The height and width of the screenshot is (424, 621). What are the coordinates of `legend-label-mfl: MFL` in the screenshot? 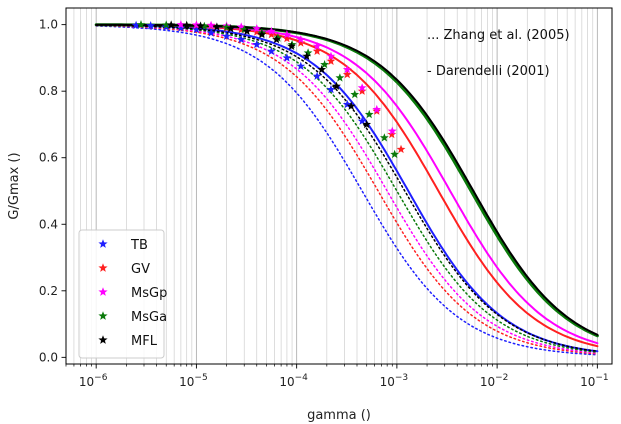 It's located at (144, 341).